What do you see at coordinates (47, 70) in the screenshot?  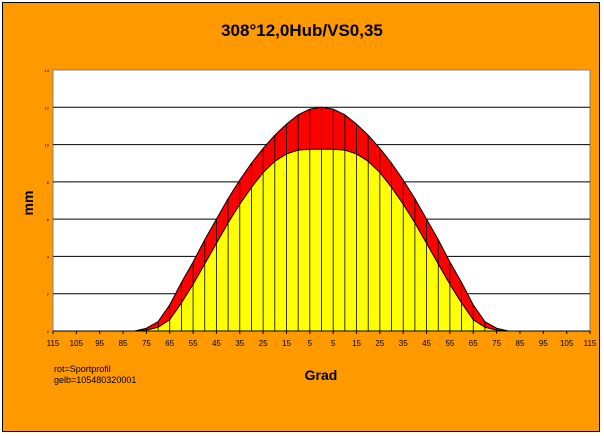 I see `y-tick-label: 14` at bounding box center [47, 70].